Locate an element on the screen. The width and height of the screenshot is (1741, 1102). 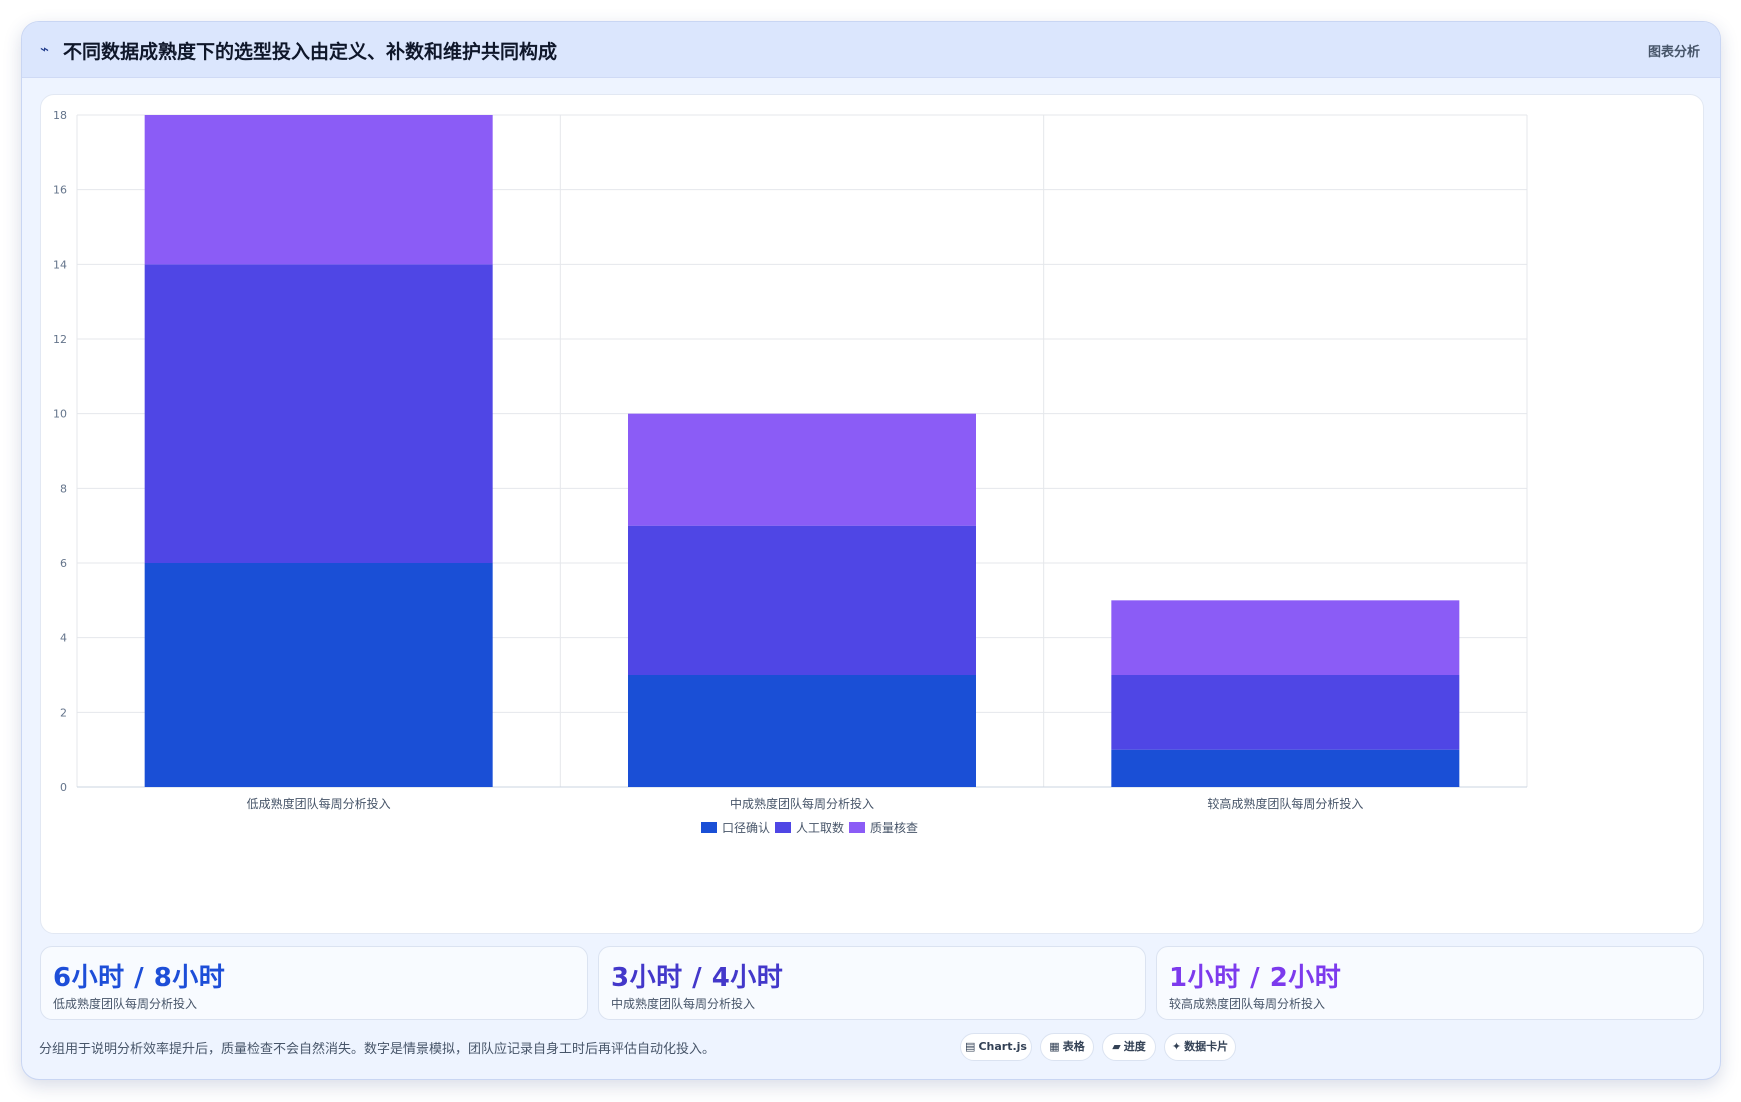
stat-value: 1小时 / 2小时 is located at coordinates (1255, 978).